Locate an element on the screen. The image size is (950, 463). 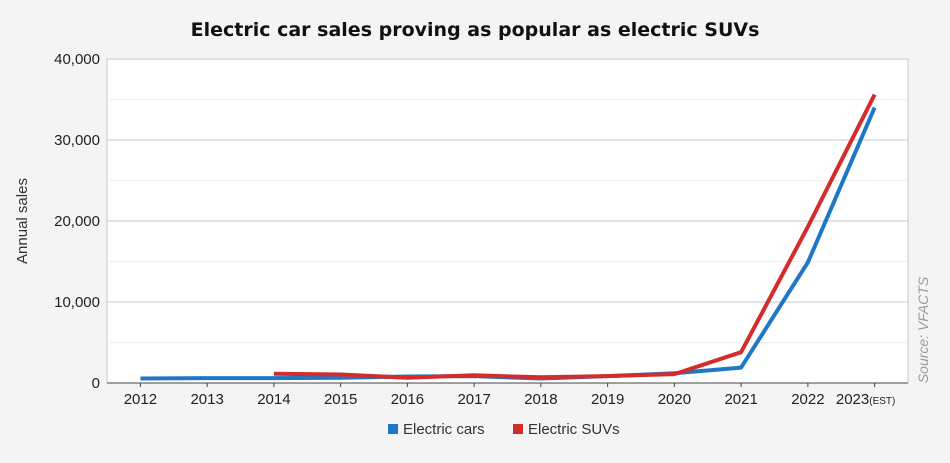
y-tick-label: 40,000 is located at coordinates (77, 59).